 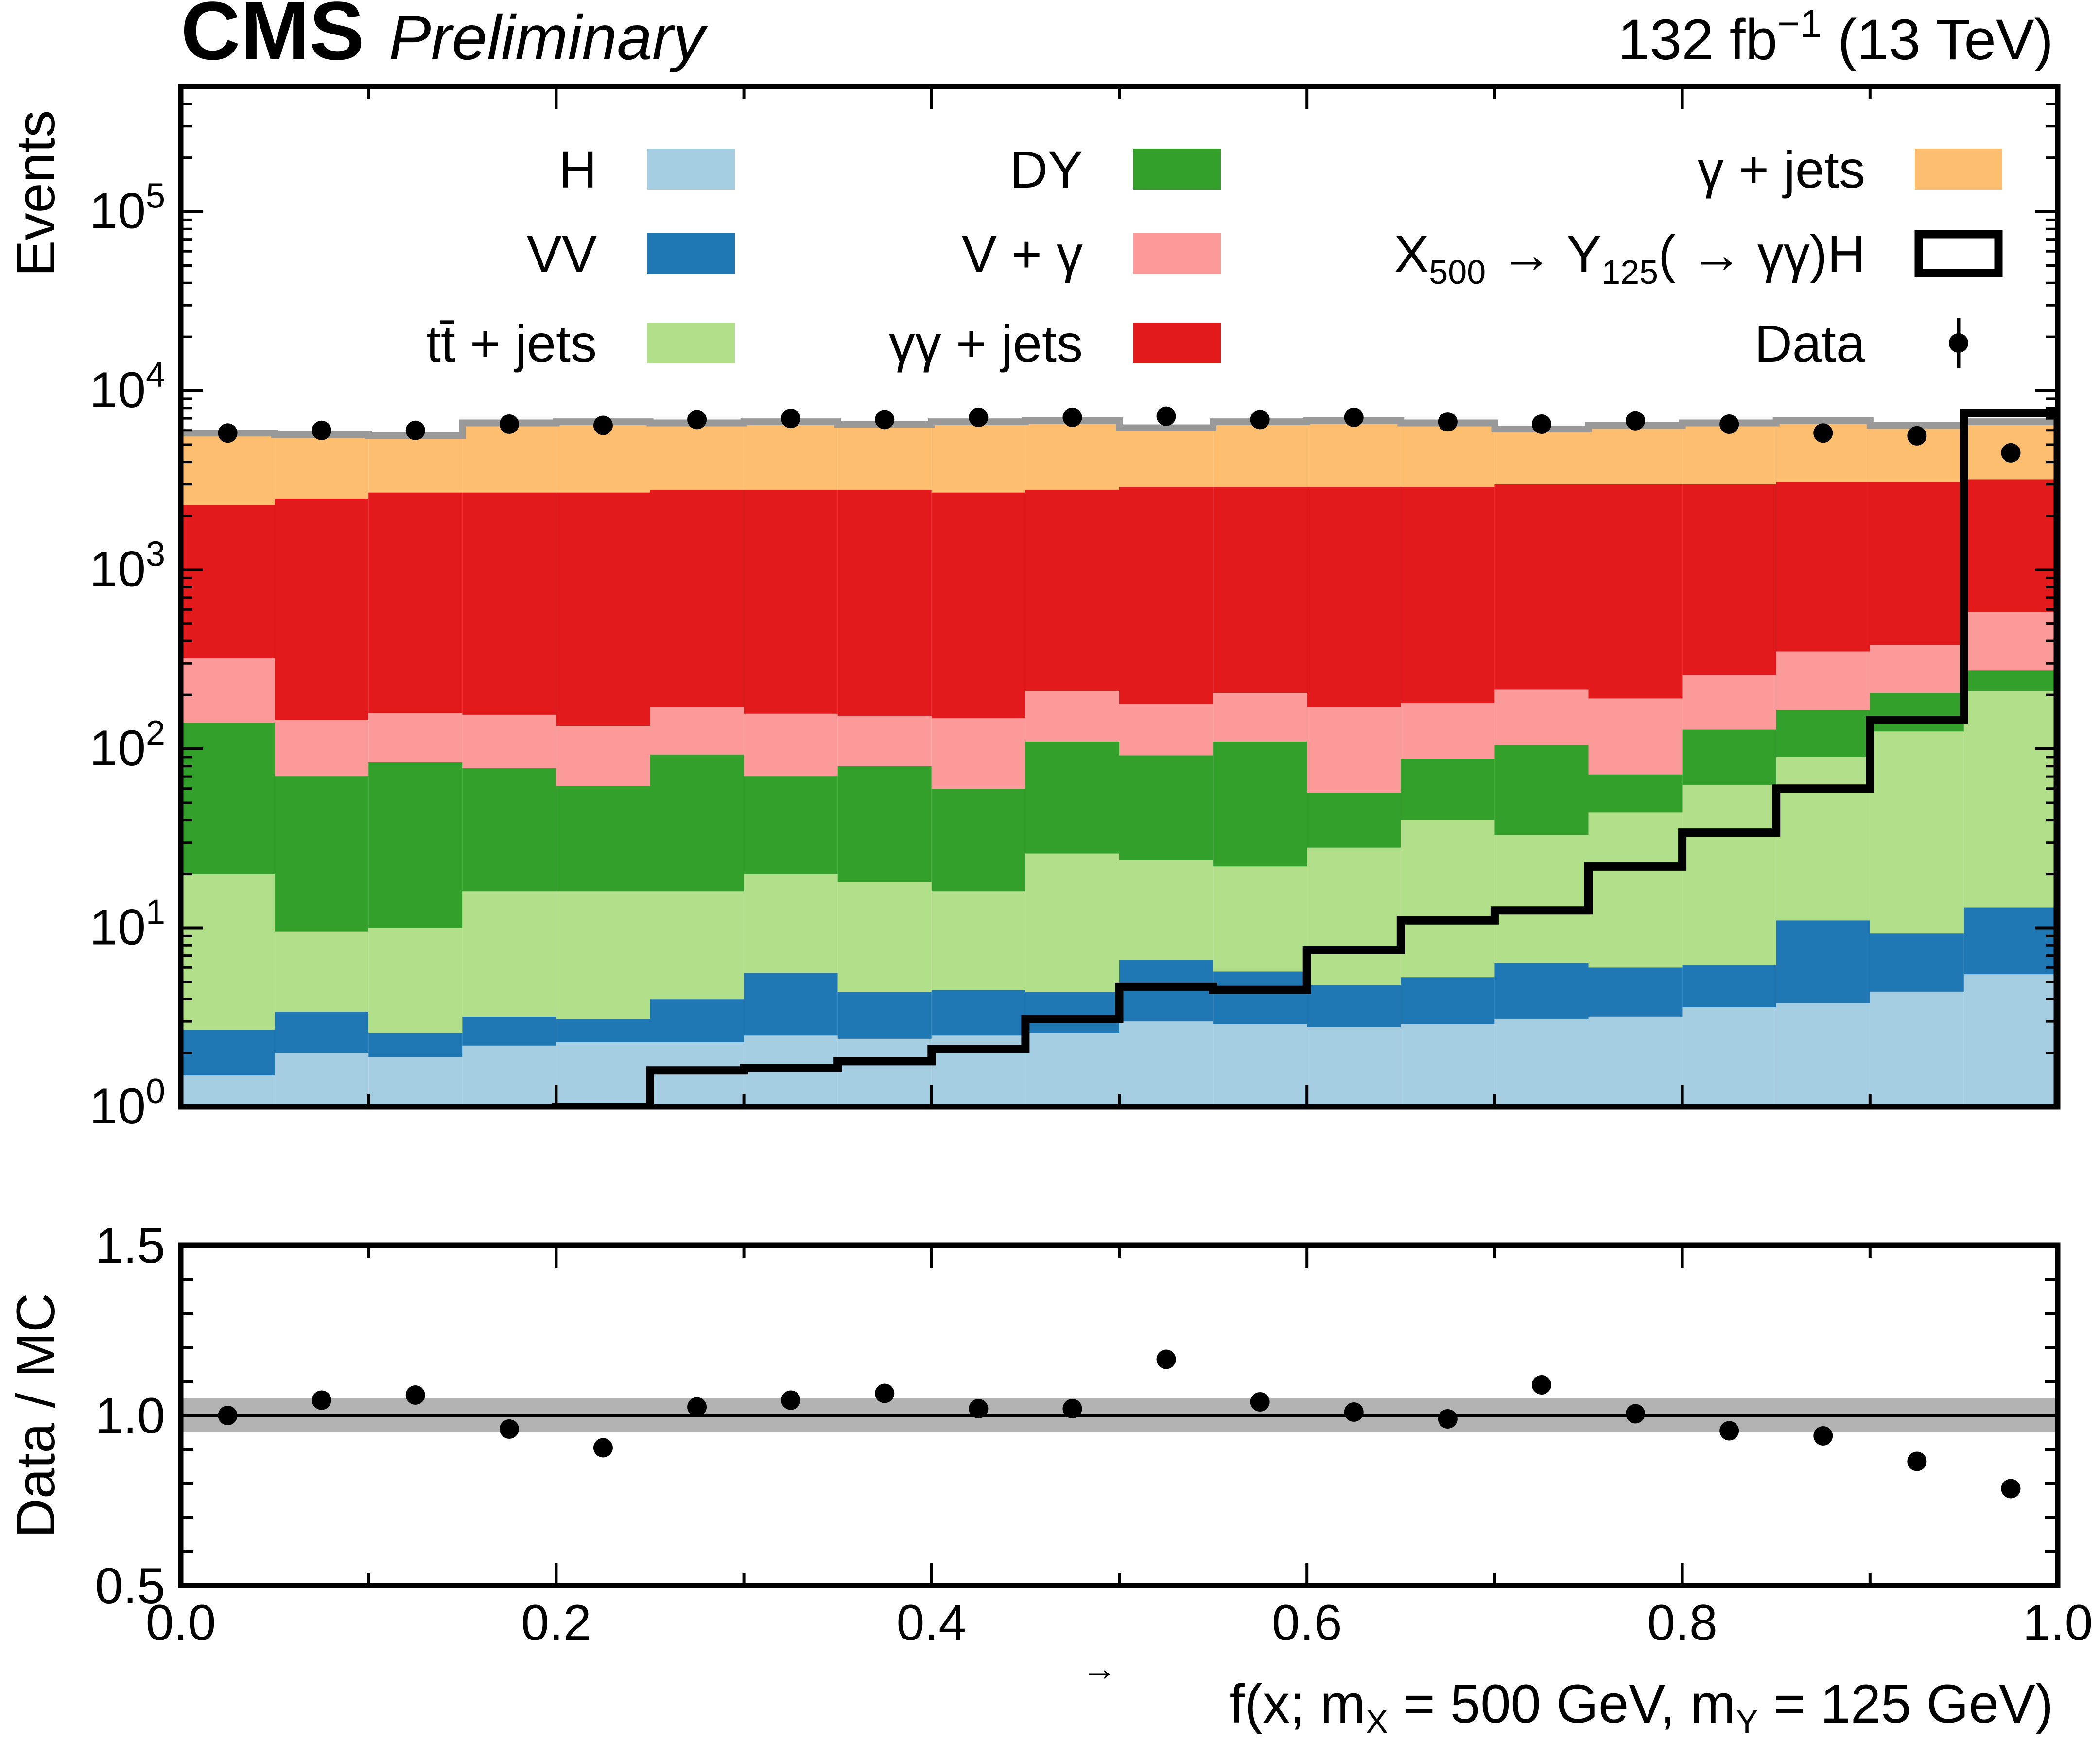 I want to click on x-title-mid1: ; m, so click(x=1328, y=1703).